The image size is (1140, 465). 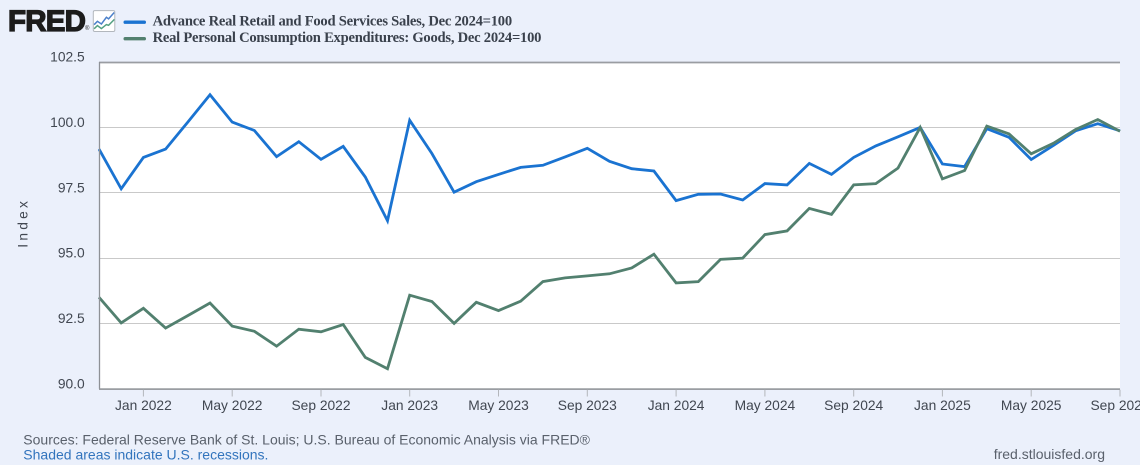 What do you see at coordinates (143, 405) in the screenshot?
I see `svg-text: Jan 2022` at bounding box center [143, 405].